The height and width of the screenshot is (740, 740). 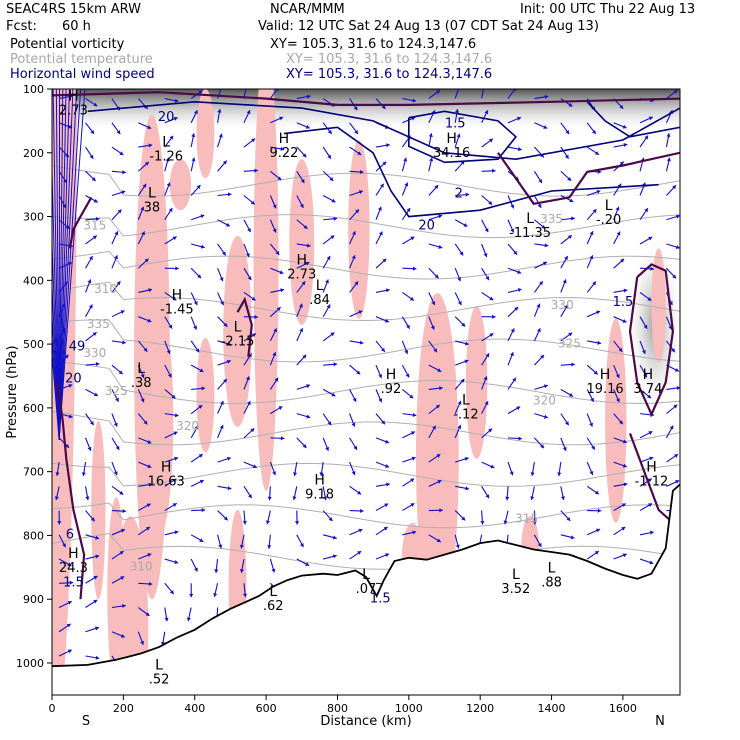 I want to click on x-tick-label: 800, so click(x=337, y=708).